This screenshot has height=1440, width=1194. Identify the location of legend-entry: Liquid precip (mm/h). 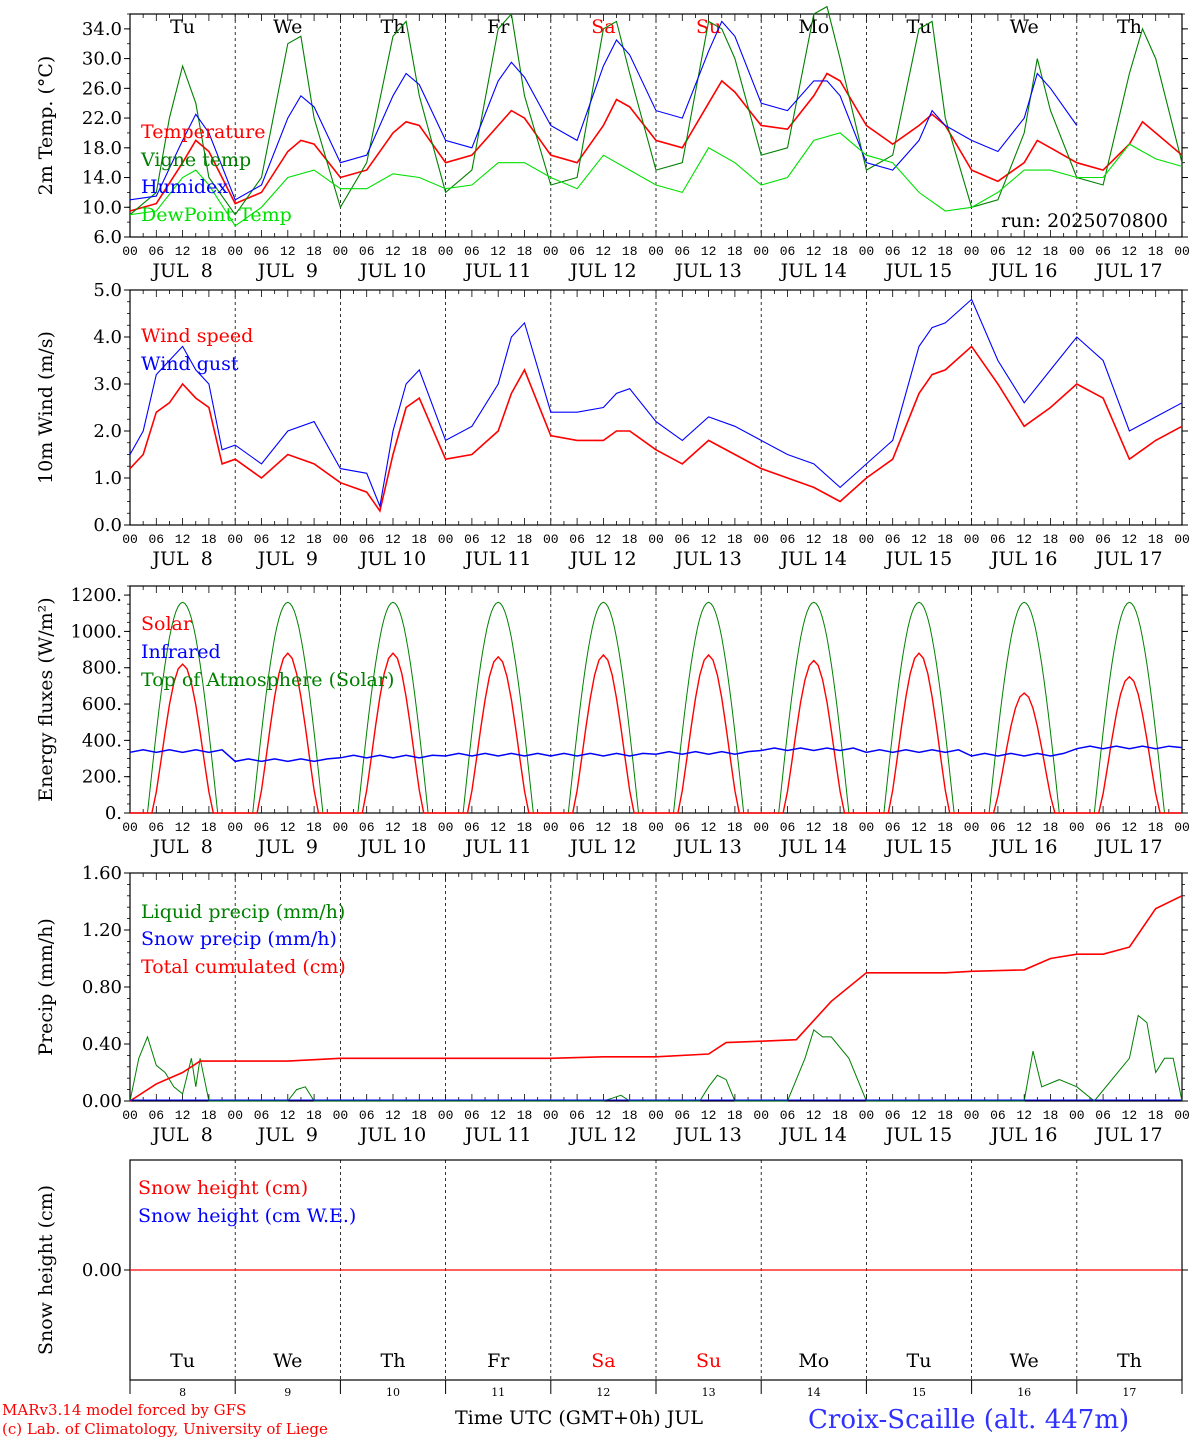
(243, 912).